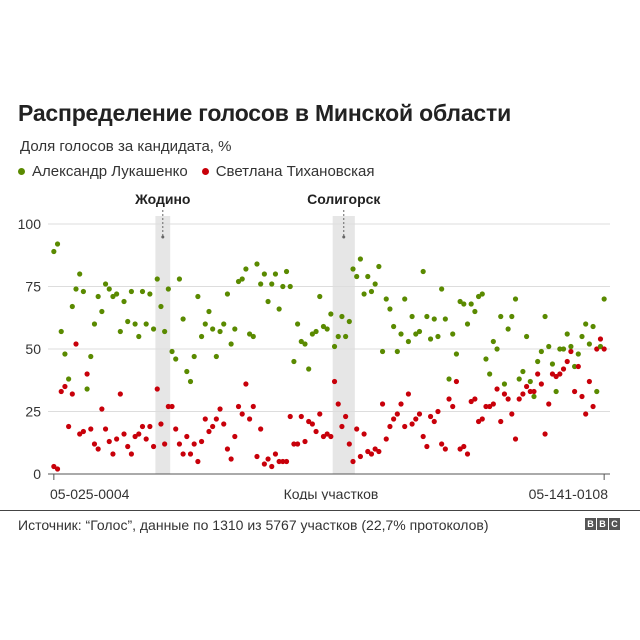  What do you see at coordinates (590, 524) in the screenshot?
I see `bbc-logo-b1: B` at bounding box center [590, 524].